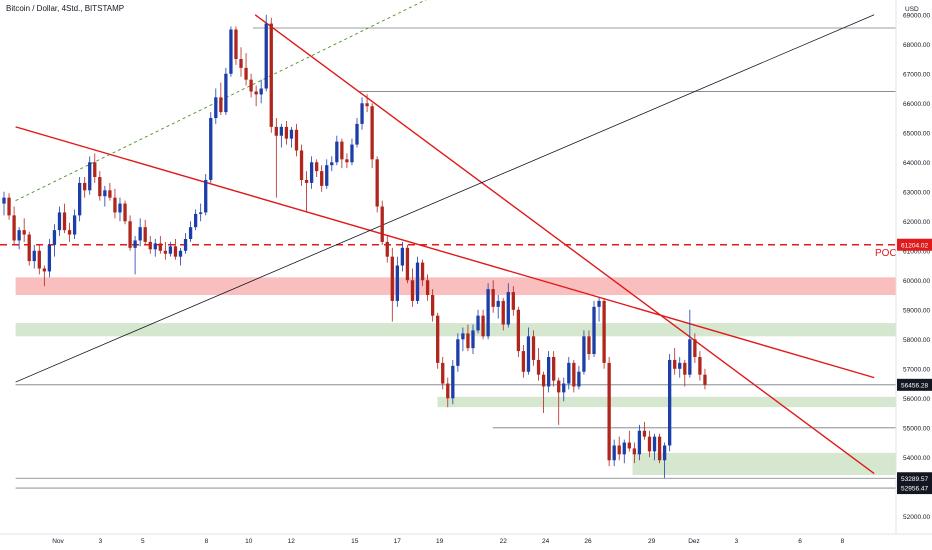  What do you see at coordinates (916, 222) in the screenshot?
I see `price-tick-label: 62000.00` at bounding box center [916, 222].